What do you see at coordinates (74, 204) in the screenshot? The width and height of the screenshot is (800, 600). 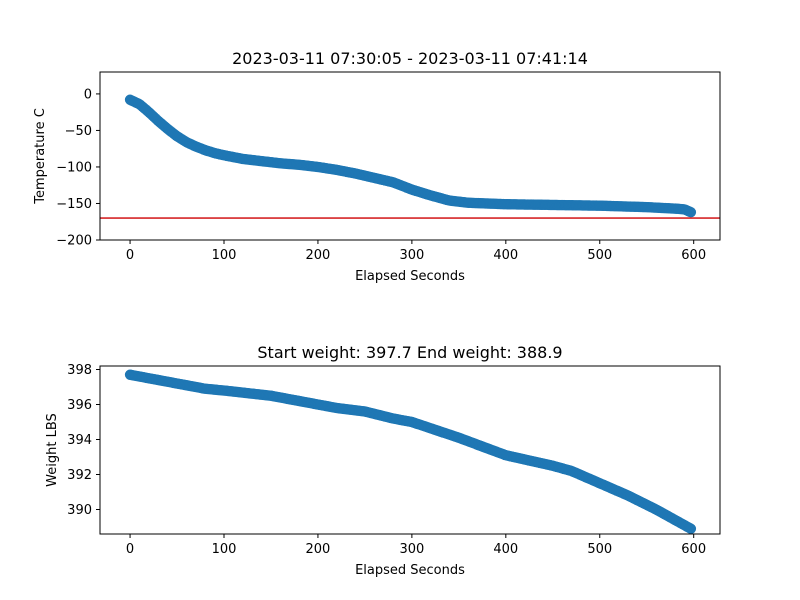 I see `y-tick-label: −150` at bounding box center [74, 204].